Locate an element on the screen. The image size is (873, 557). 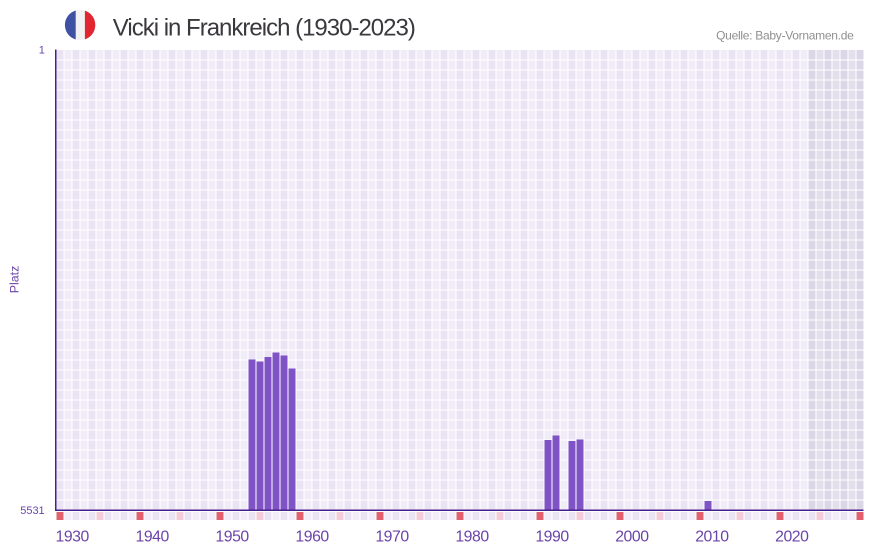
svg-text: 1940 is located at coordinates (153, 537).